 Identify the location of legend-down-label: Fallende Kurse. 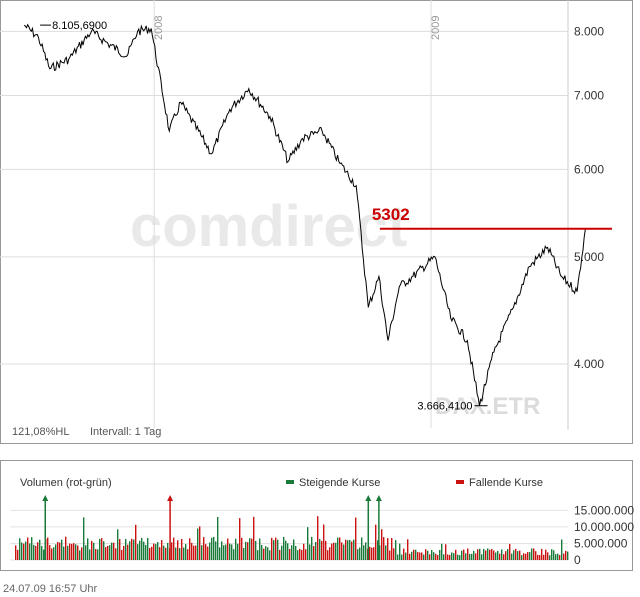
(506, 483).